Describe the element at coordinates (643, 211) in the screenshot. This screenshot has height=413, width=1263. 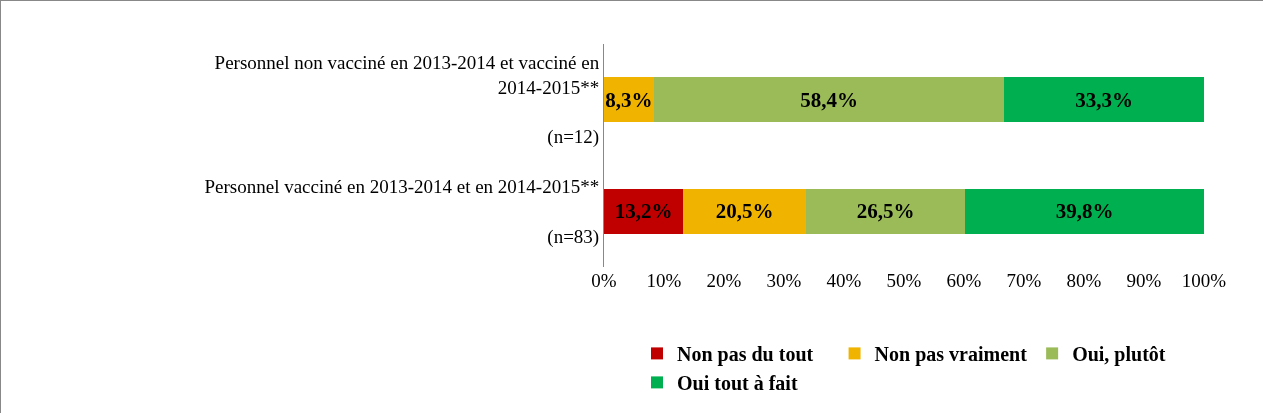
I see `data-label: 13,2%` at that location.